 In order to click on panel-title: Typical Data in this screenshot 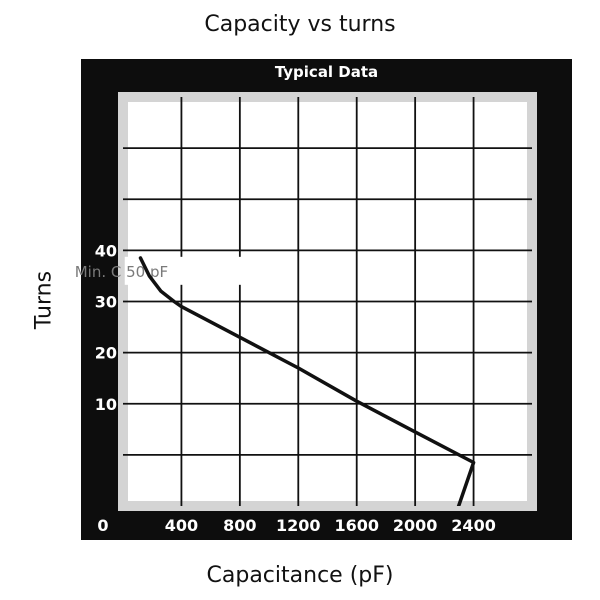, I will do `click(326, 72)`.